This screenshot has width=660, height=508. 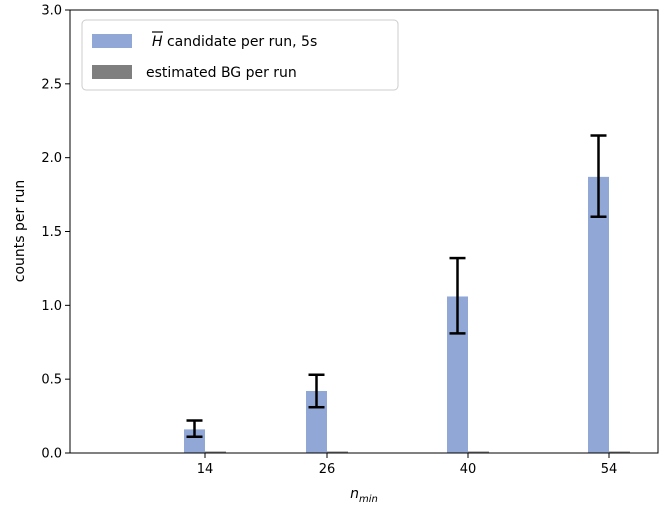 I want to click on y-tick-label: 3.0, so click(x=51, y=11).